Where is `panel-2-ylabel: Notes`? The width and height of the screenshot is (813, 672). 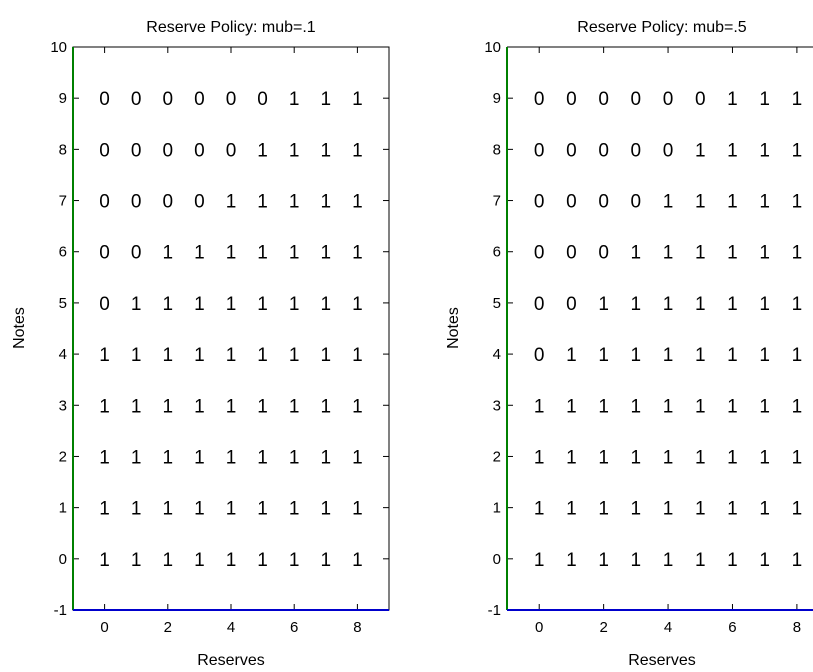
panel-2-ylabel: Notes is located at coordinates (453, 328).